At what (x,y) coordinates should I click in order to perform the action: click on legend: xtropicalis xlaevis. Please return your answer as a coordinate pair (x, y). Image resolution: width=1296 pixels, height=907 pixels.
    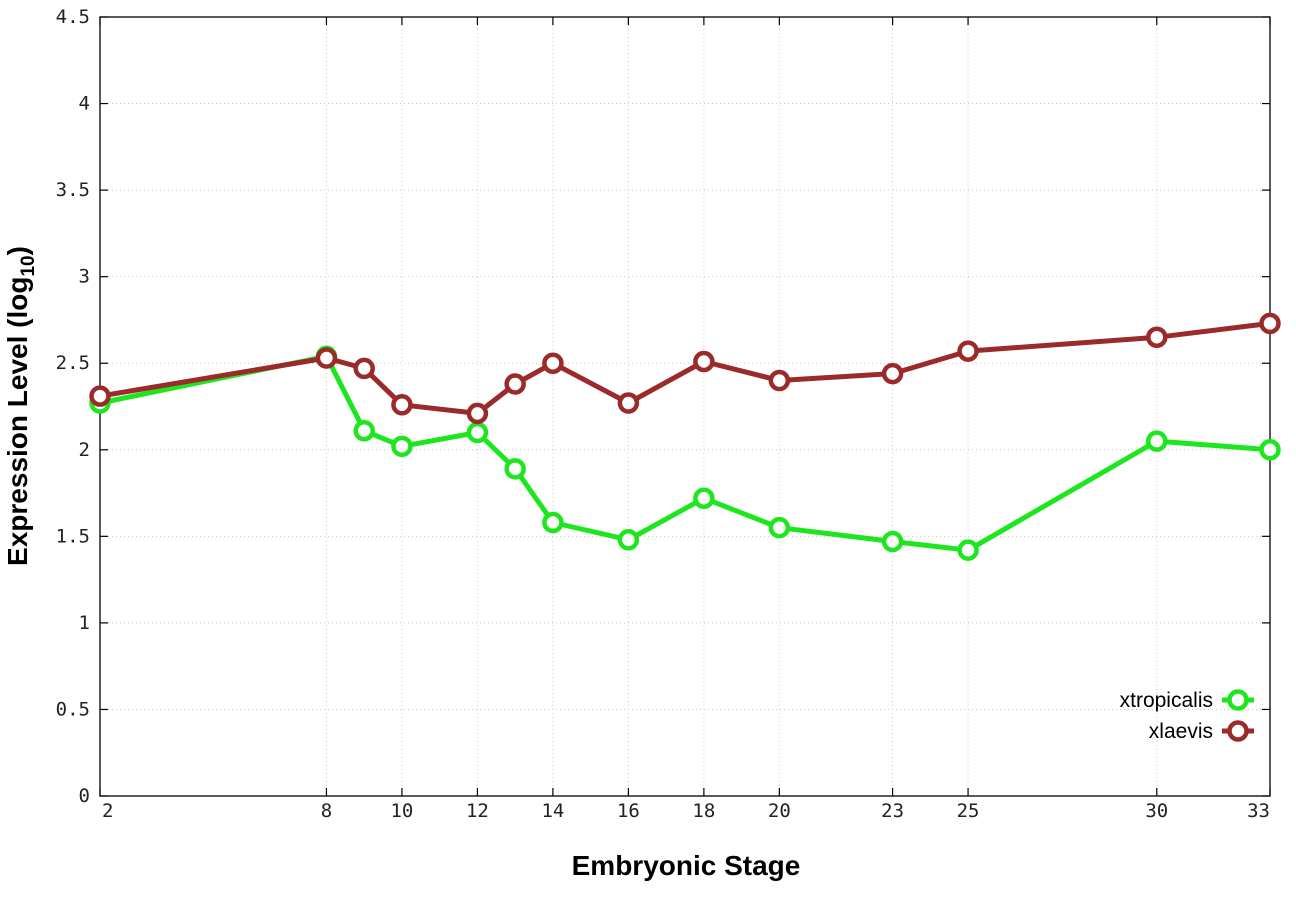
    Looking at the image, I should click on (1187, 716).